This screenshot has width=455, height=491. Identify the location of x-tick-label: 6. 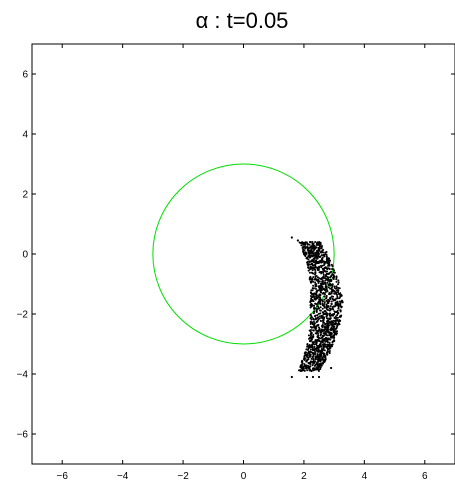
(425, 476).